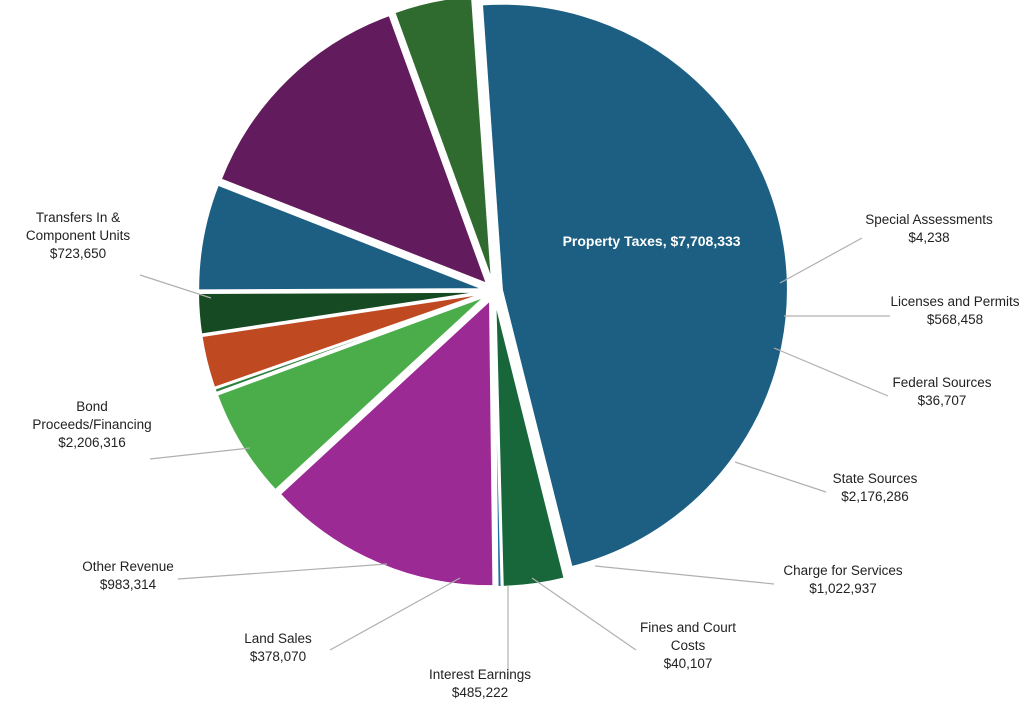 The width and height of the screenshot is (1027, 709). I want to click on slice-label-interest-earnings: Interest Earnings $485,222, so click(480, 683).